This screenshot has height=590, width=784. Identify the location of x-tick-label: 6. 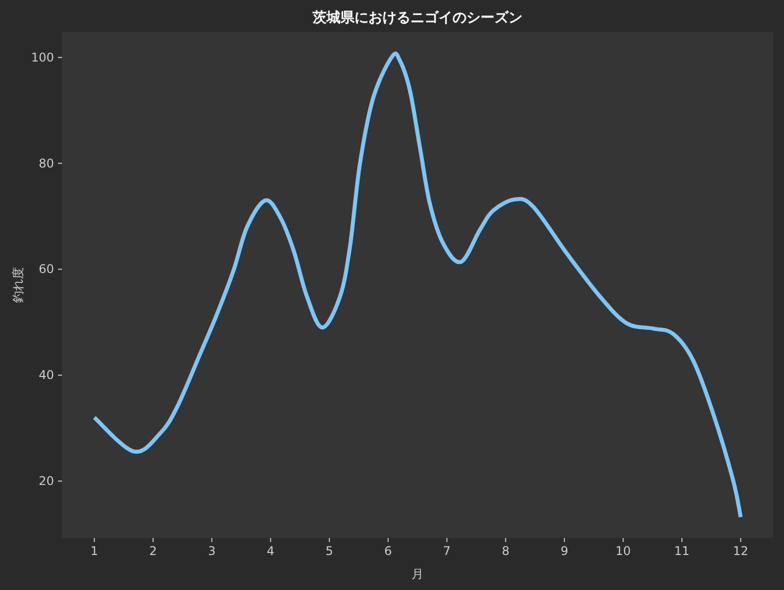
(388, 551).